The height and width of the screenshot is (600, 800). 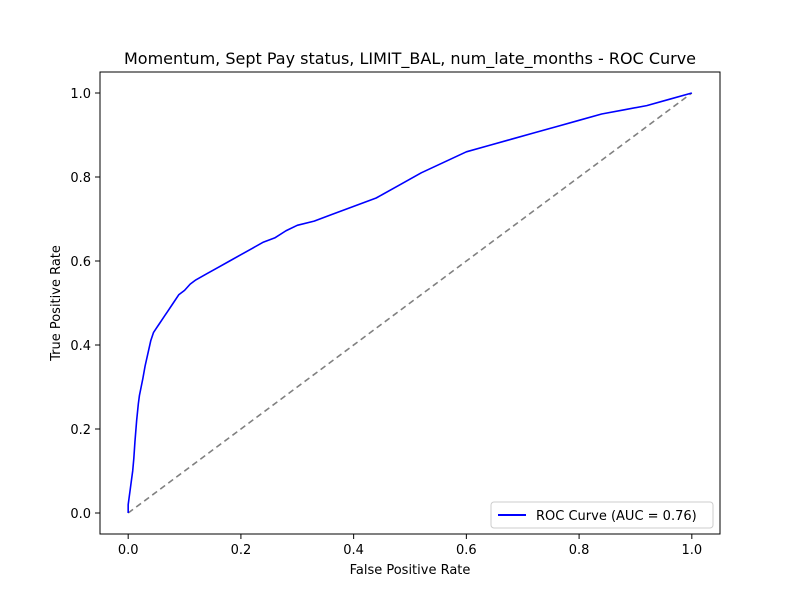 What do you see at coordinates (85, 304) in the screenshot?
I see `y-axis-ticks: 0.0 0.2 0.4 0.6 0.8 1.0` at bounding box center [85, 304].